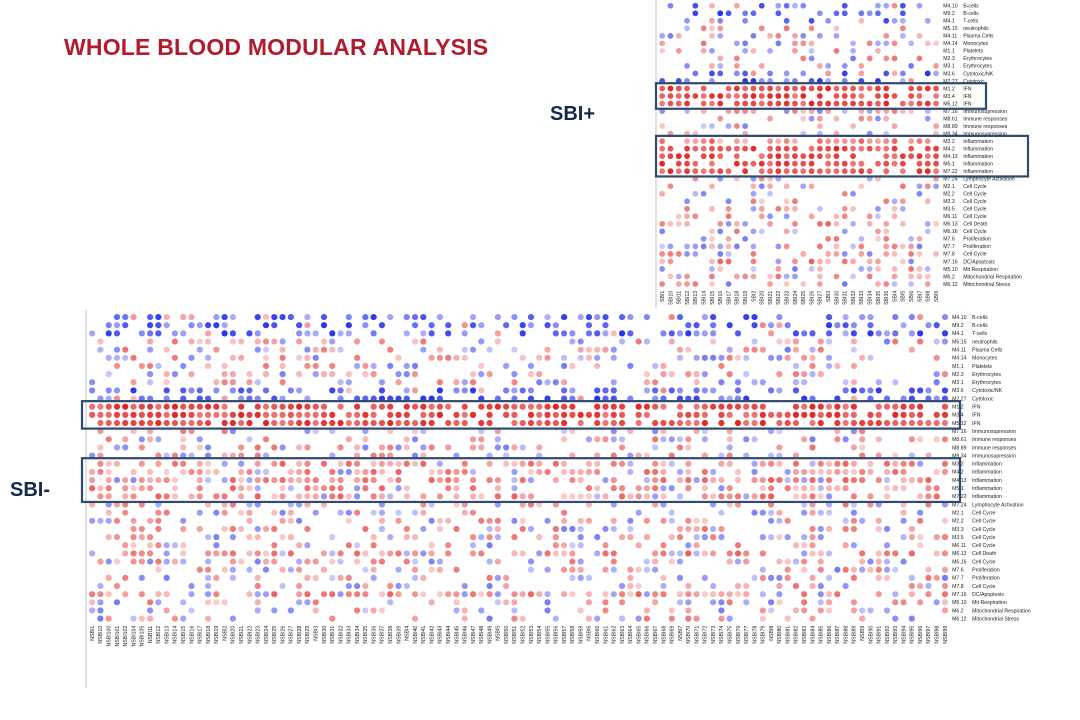  I want to click on function-label: Inflammation, so click(987, 465).